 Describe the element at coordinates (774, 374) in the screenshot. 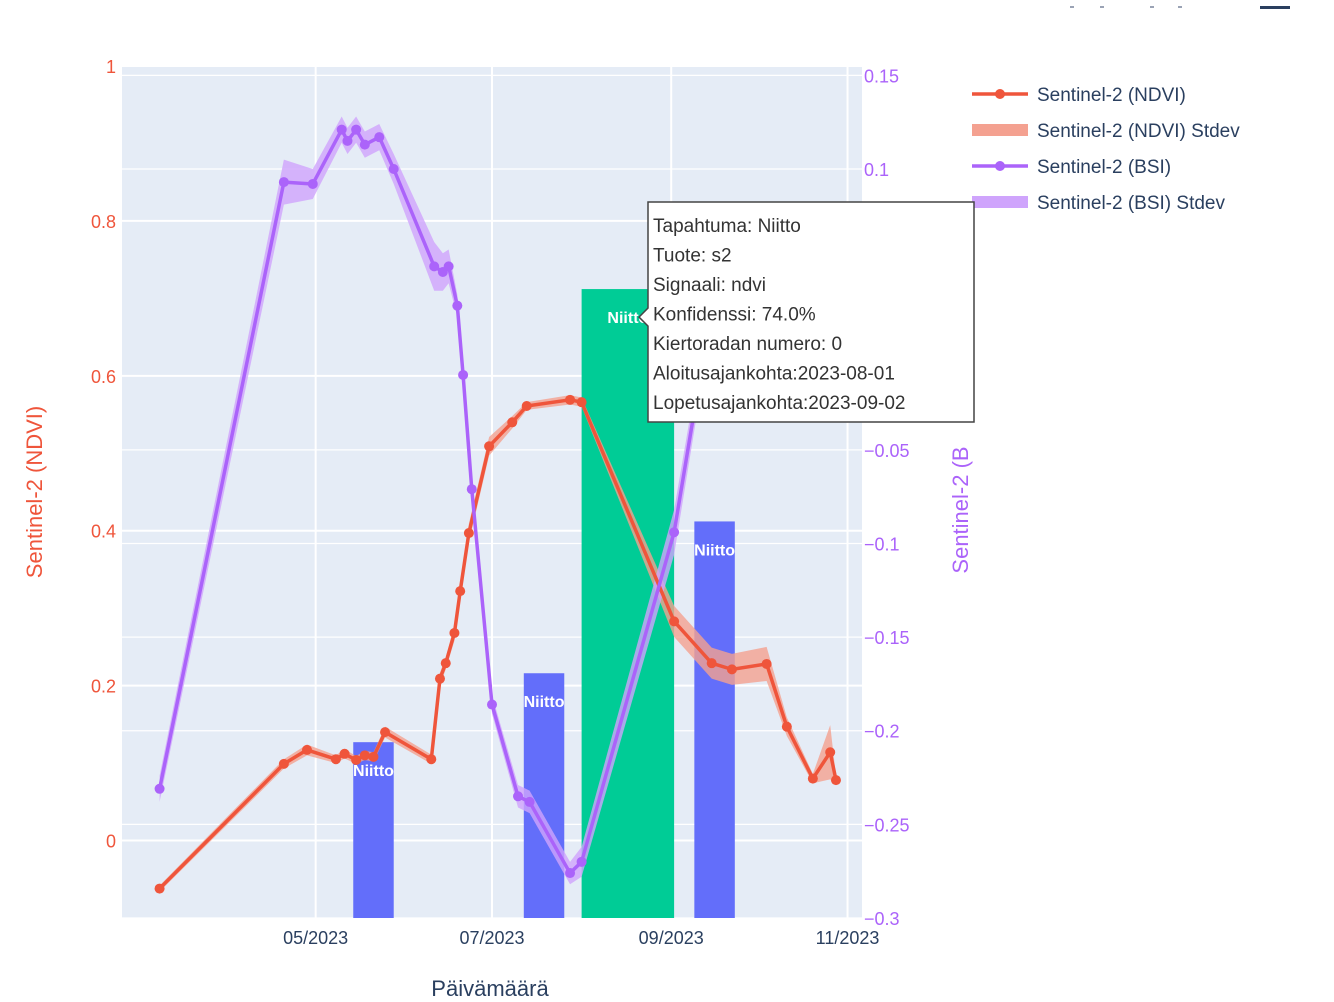

I see `tooltip-line: Aloitusajankohta:2023-08-01` at that location.